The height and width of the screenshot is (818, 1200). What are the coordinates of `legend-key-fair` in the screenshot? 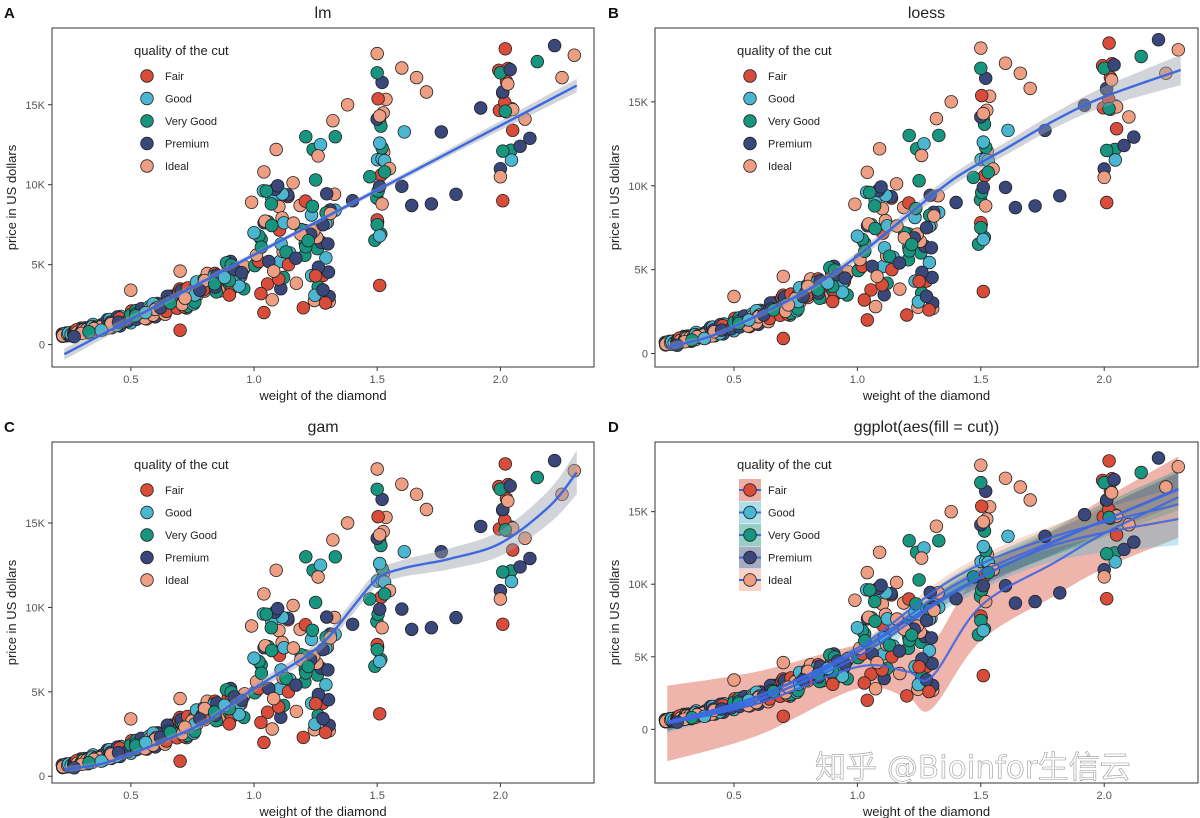 It's located at (750, 490).